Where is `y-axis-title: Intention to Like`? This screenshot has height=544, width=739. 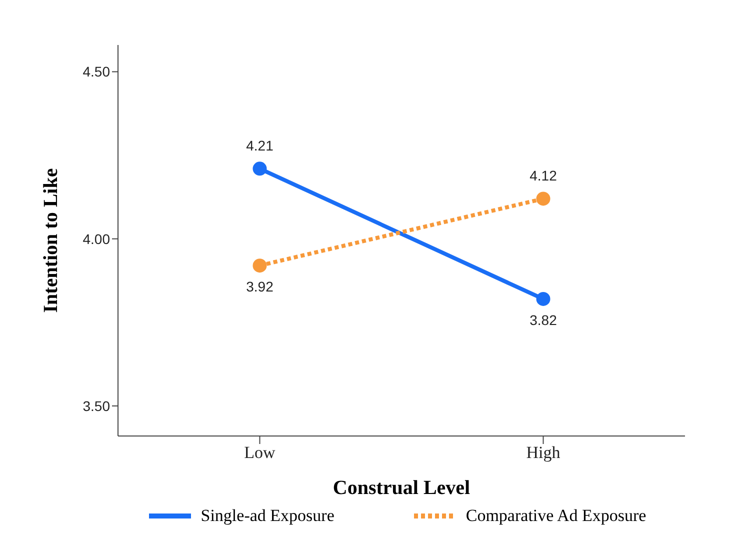 y-axis-title: Intention to Like is located at coordinates (51, 240).